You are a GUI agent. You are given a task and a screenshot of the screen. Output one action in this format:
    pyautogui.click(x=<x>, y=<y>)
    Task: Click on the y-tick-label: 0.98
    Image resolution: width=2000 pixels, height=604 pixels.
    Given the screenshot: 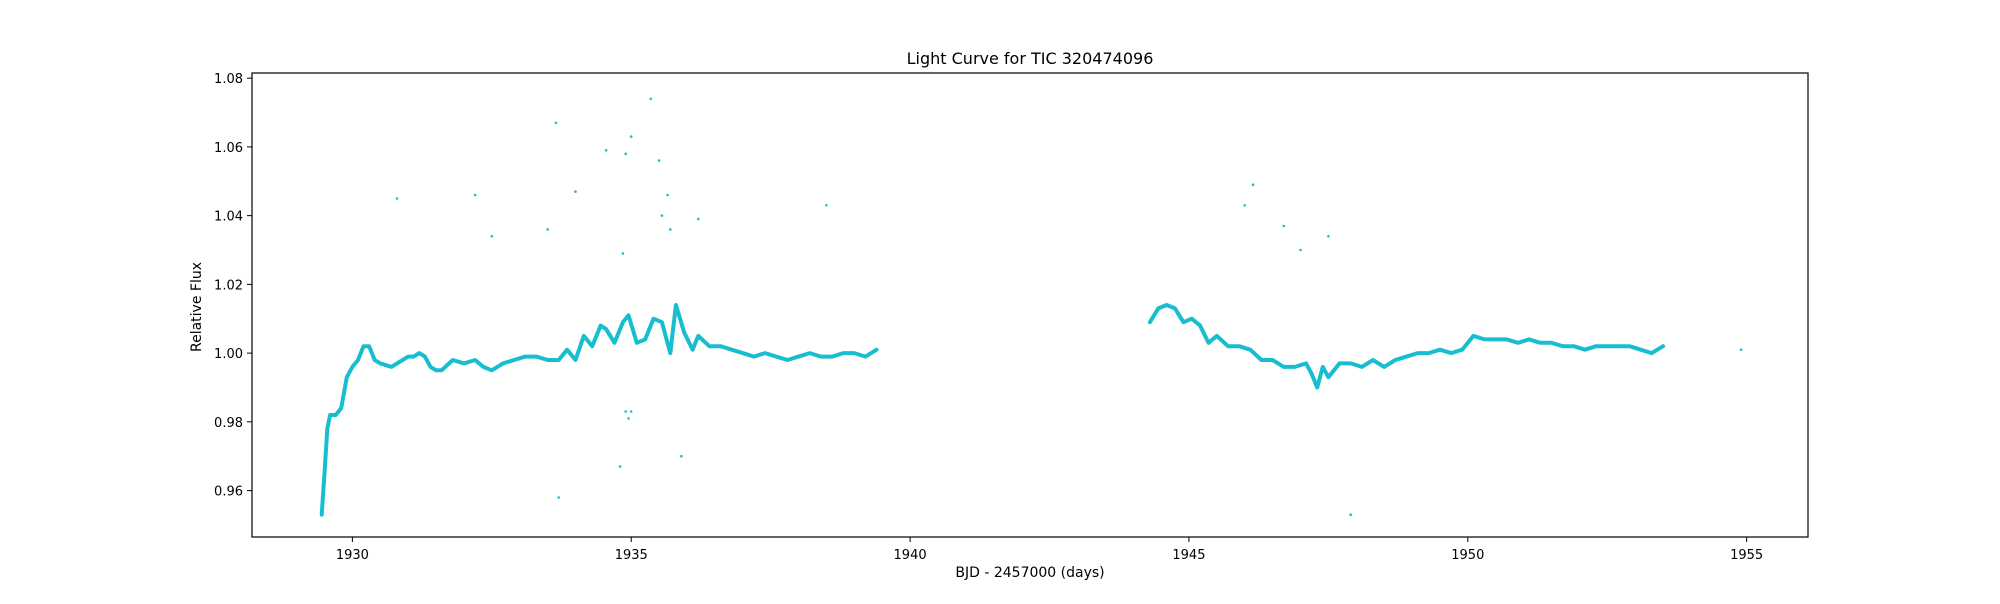 What is the action you would take?
    pyautogui.click(x=228, y=423)
    